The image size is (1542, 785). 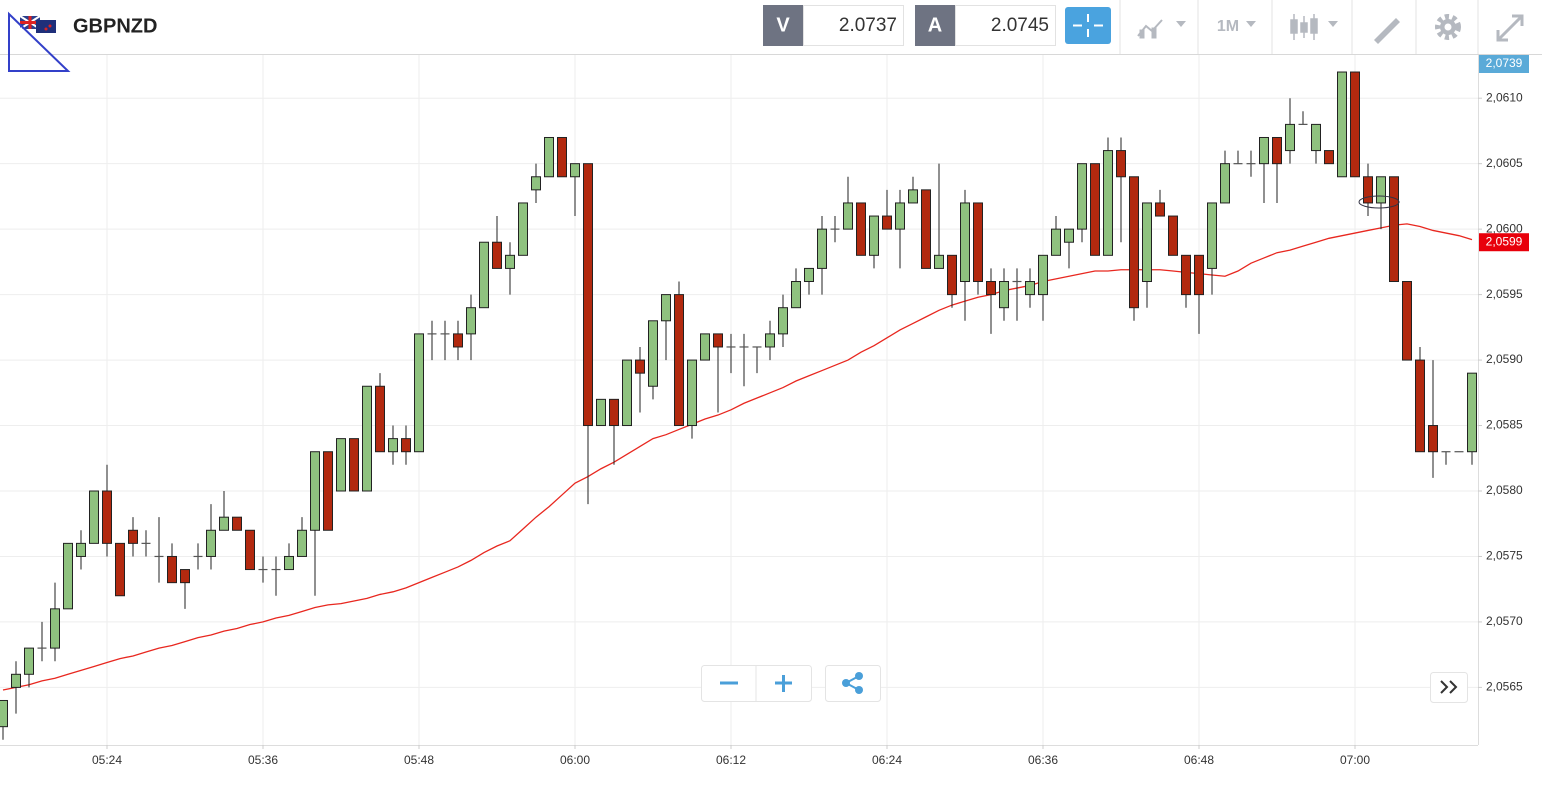 What do you see at coordinates (1448, 27) in the screenshot?
I see `settings-button` at bounding box center [1448, 27].